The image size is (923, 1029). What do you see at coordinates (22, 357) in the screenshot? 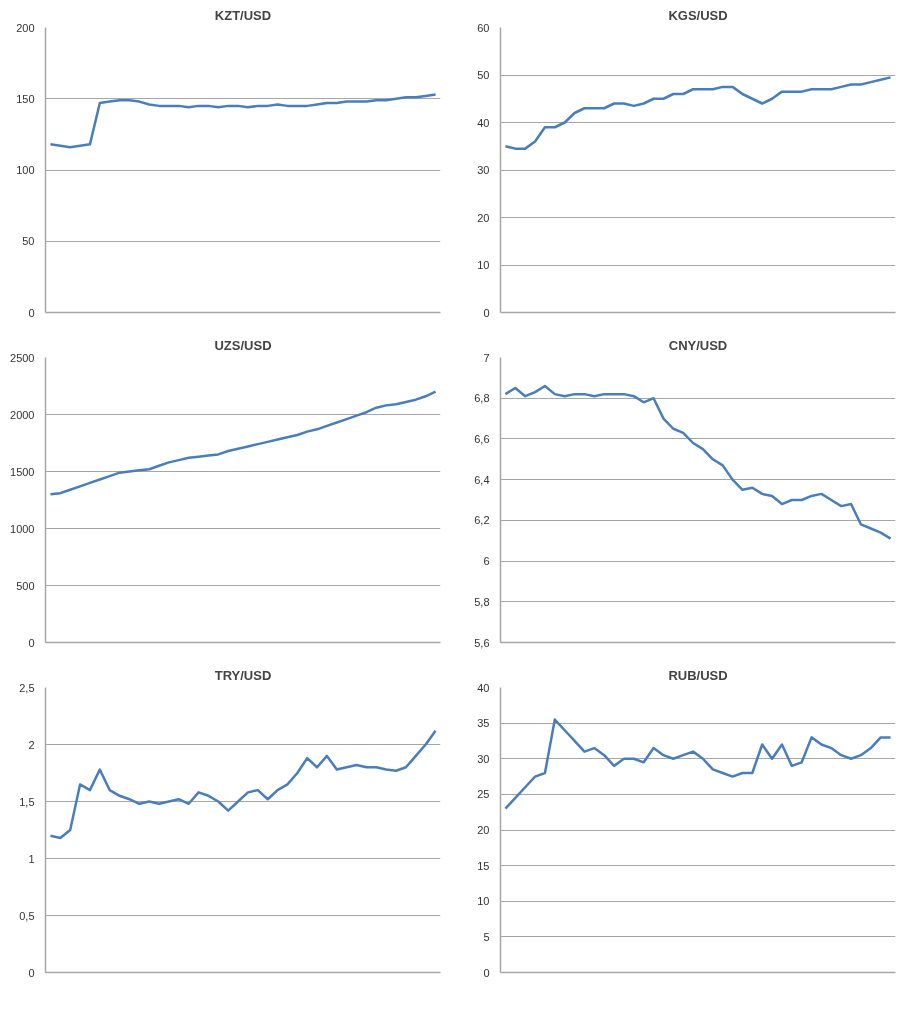
I see `y-tick-label: 2500` at bounding box center [22, 357].